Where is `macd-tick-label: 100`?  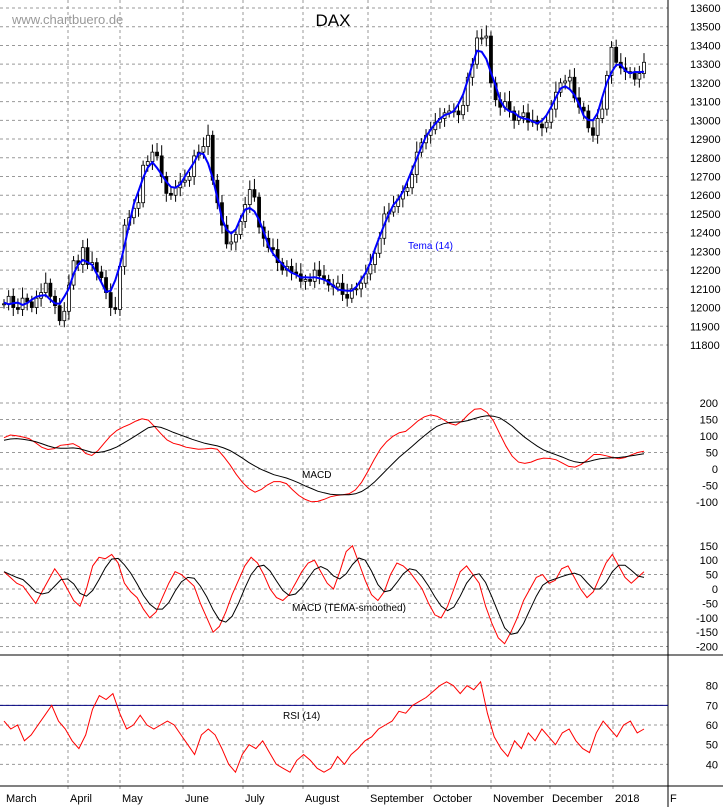
macd-tick-label: 100 is located at coordinates (709, 437).